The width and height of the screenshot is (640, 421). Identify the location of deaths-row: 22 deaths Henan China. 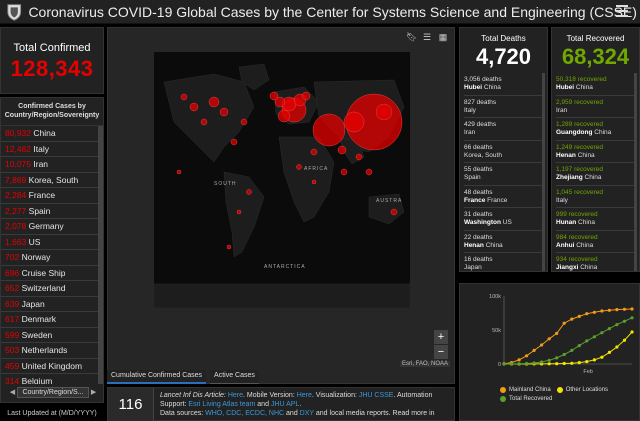
(504, 242).